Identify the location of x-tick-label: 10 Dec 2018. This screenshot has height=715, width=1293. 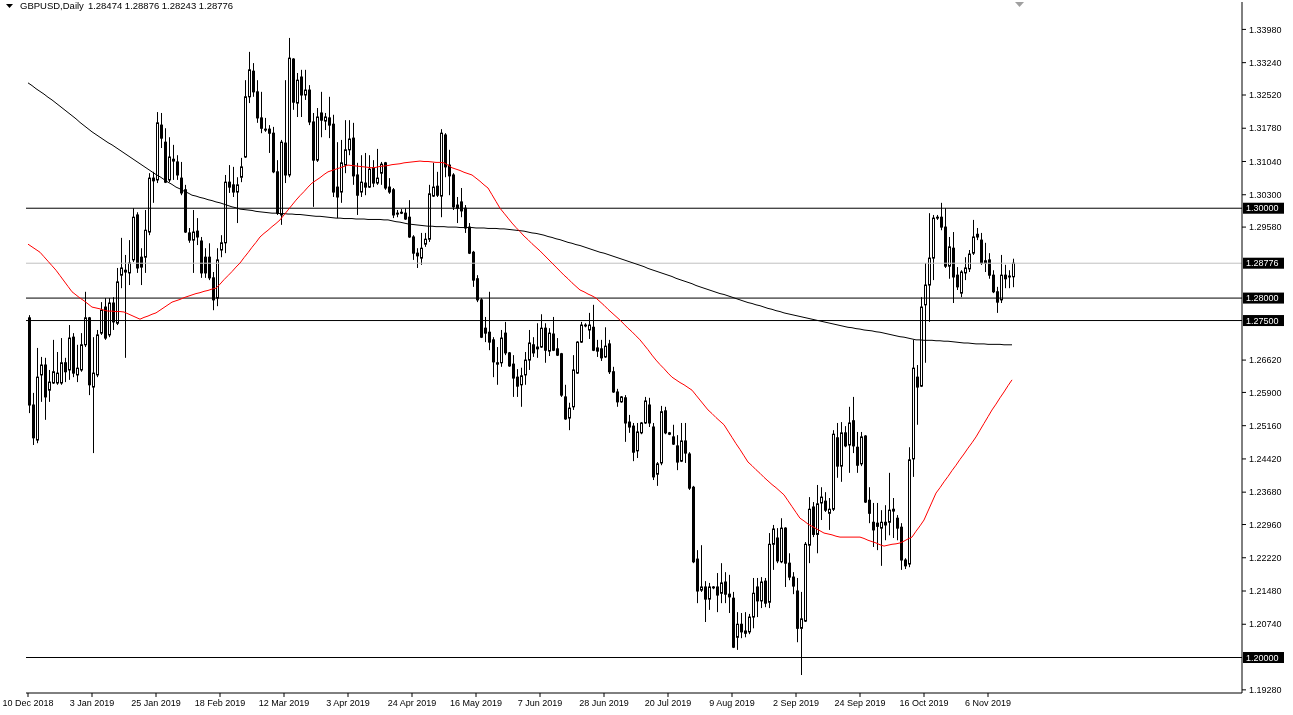
(28, 703).